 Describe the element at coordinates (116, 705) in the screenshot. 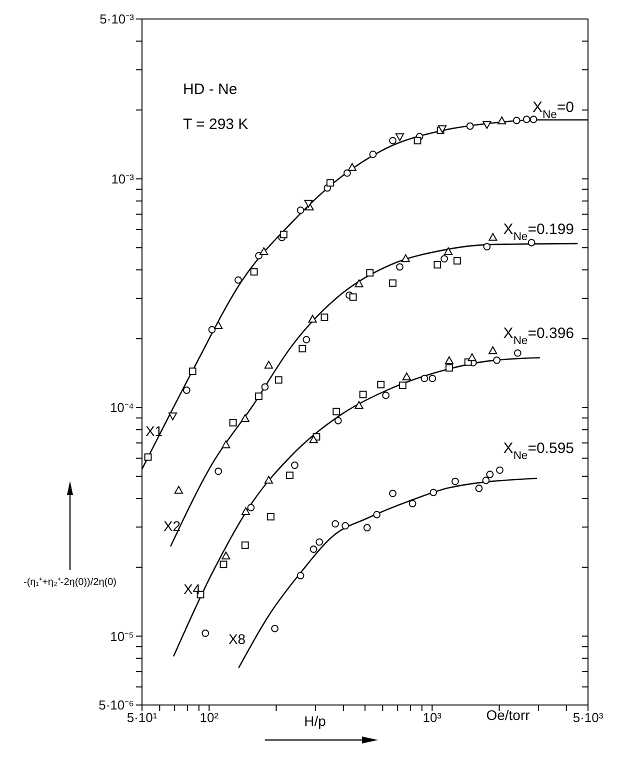

I see `y-tick-label: 5·10⁻⁶` at that location.